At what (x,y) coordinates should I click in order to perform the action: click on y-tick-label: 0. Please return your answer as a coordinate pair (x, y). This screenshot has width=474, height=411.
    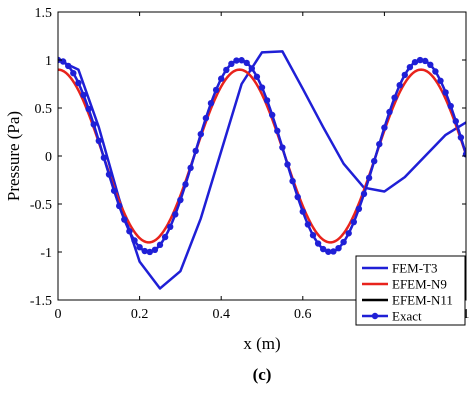
    Looking at the image, I should click on (48, 157).